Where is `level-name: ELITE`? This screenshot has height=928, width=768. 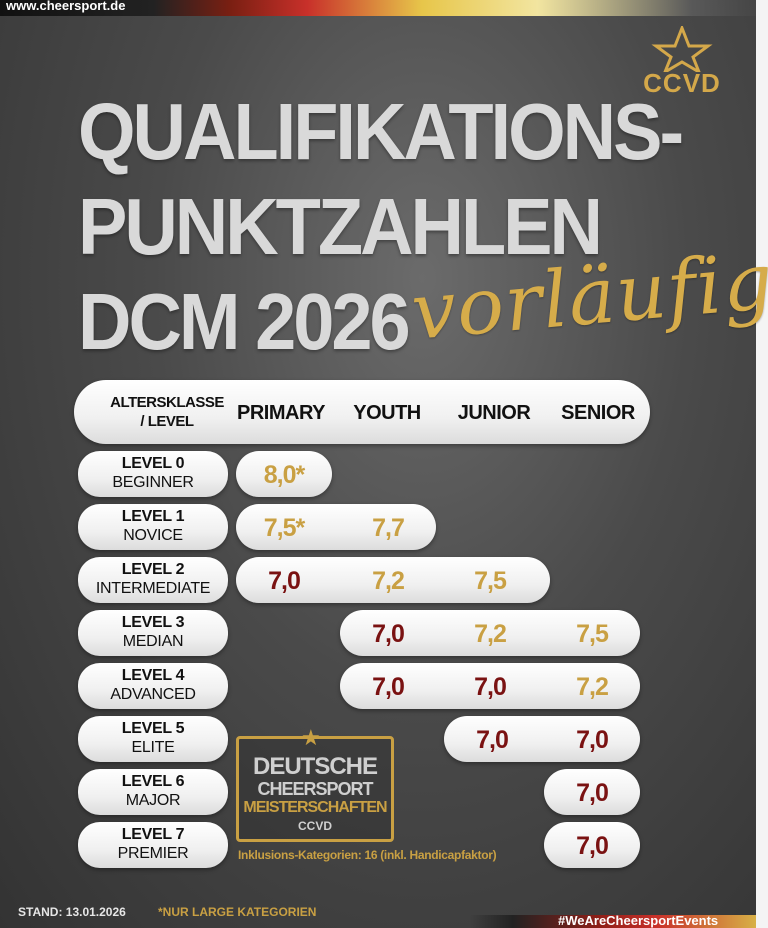 level-name: ELITE is located at coordinates (153, 747).